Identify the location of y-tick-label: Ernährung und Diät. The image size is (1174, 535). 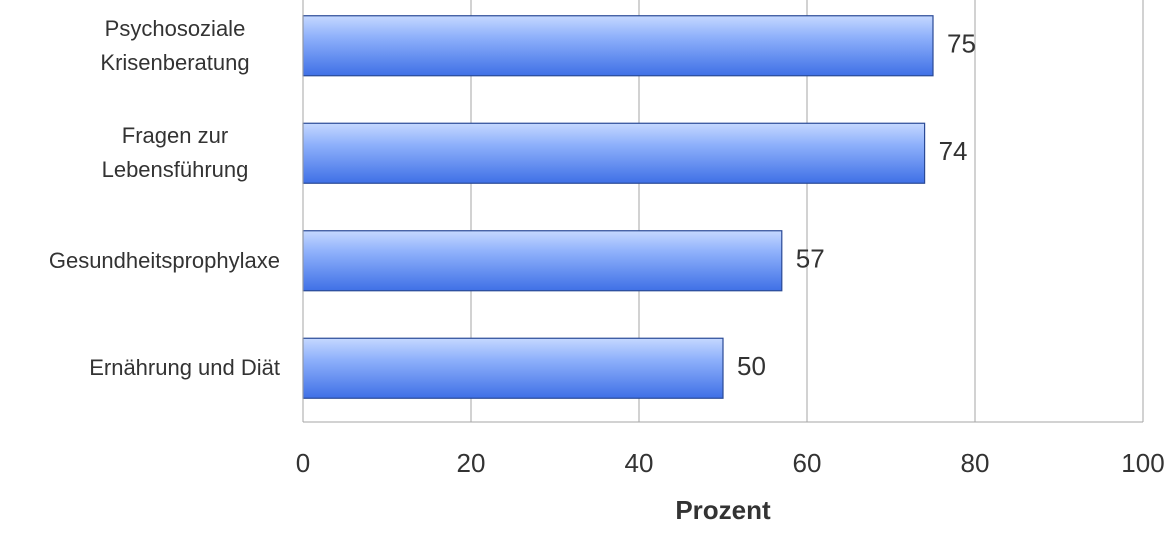
(184, 368).